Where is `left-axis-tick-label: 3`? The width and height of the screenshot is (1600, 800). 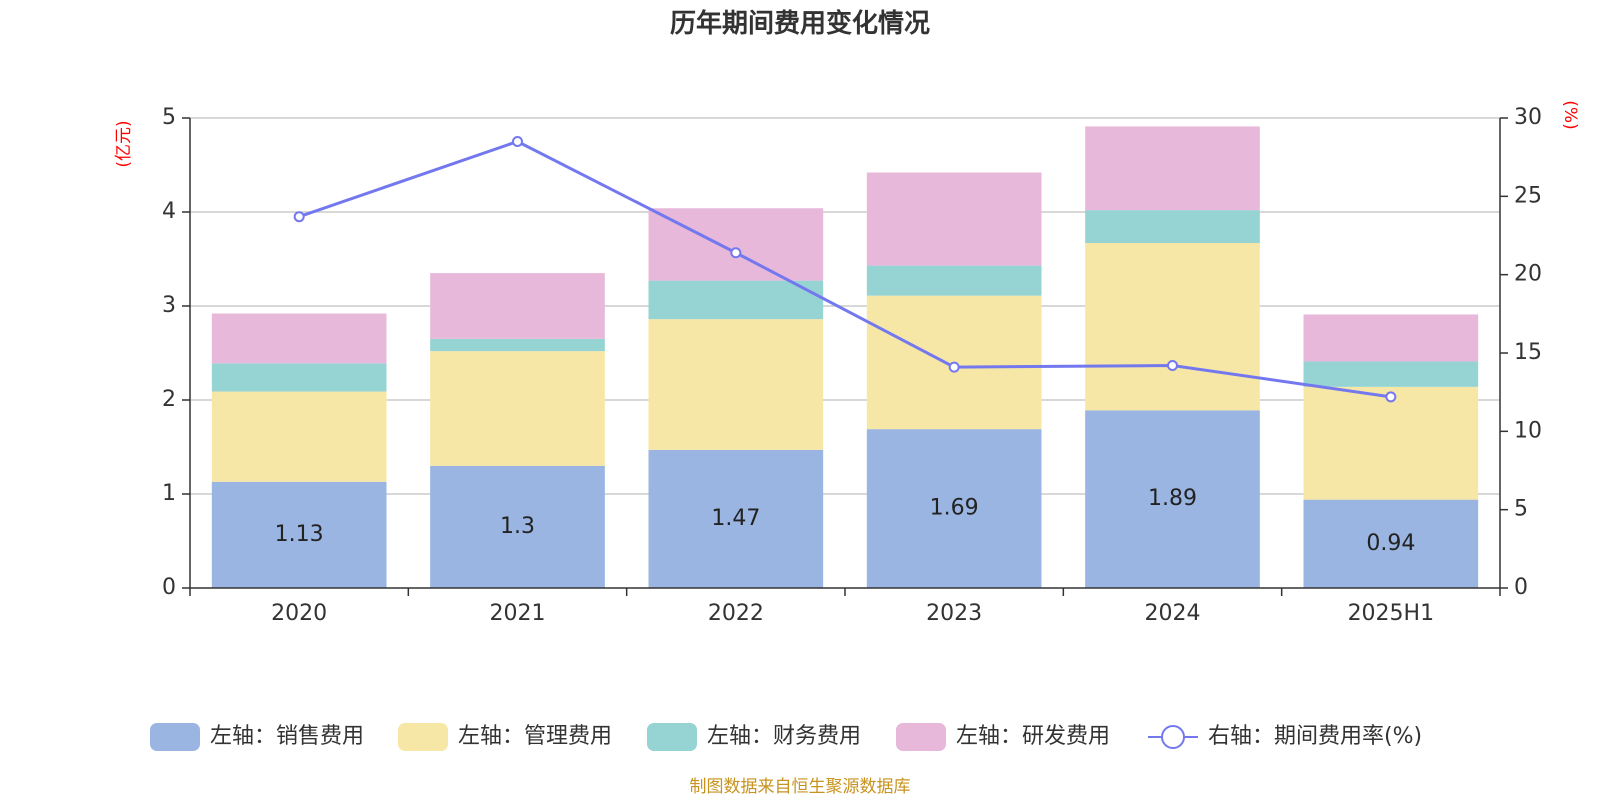 left-axis-tick-label: 3 is located at coordinates (169, 305).